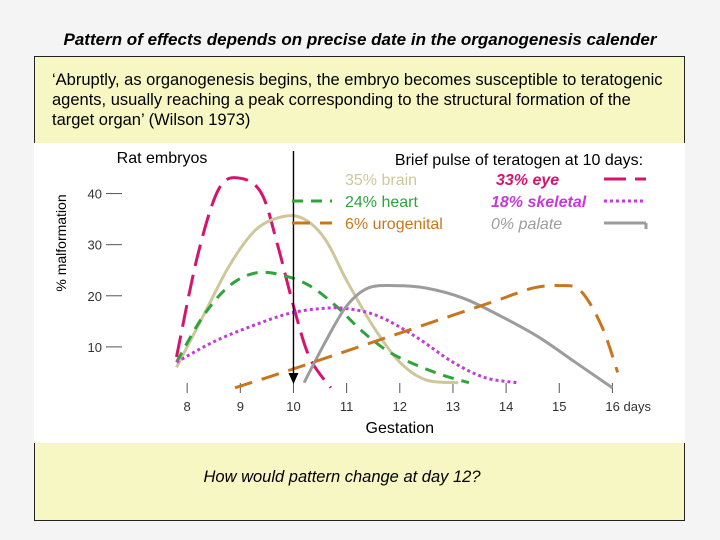 The width and height of the screenshot is (720, 540). What do you see at coordinates (381, 202) in the screenshot?
I see `legend-label: 24% heart` at bounding box center [381, 202].